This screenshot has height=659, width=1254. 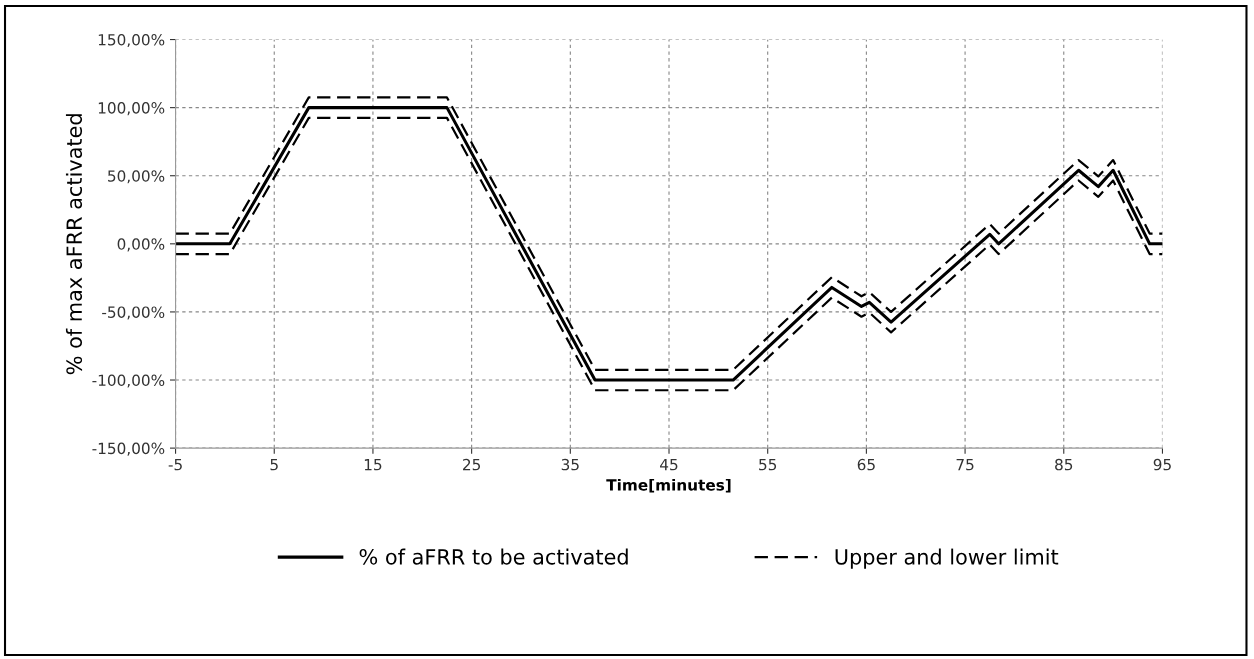 What do you see at coordinates (965, 465) in the screenshot?
I see `x-tick-label: 75` at bounding box center [965, 465].